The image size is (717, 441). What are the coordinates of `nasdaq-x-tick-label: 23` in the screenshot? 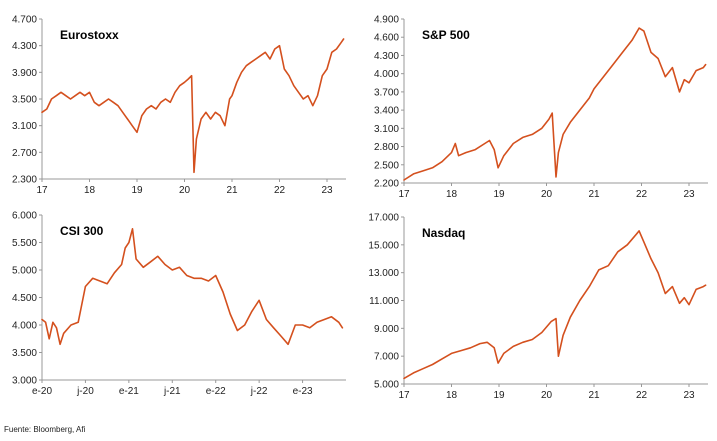 It's located at (689, 395).